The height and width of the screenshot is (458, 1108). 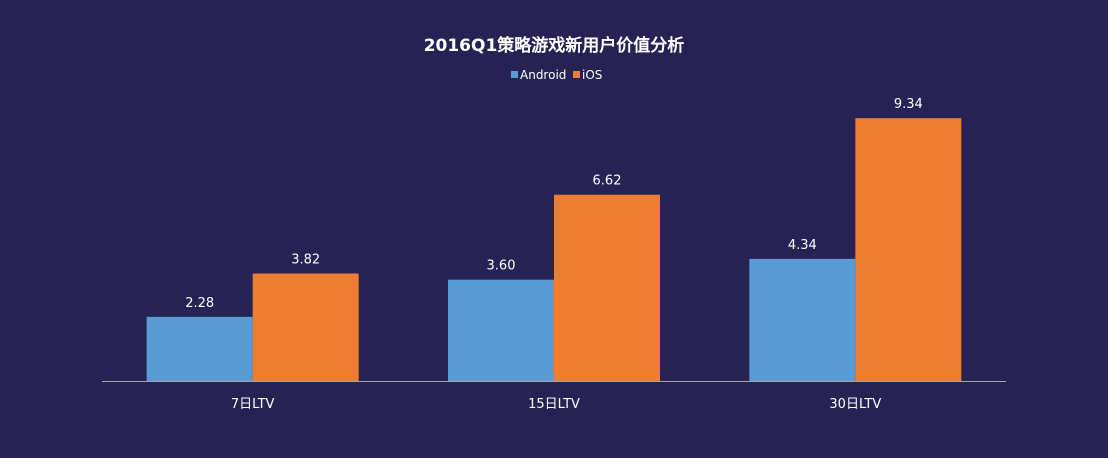 I want to click on x-tick-label-1: 15日LTV, so click(x=554, y=404).